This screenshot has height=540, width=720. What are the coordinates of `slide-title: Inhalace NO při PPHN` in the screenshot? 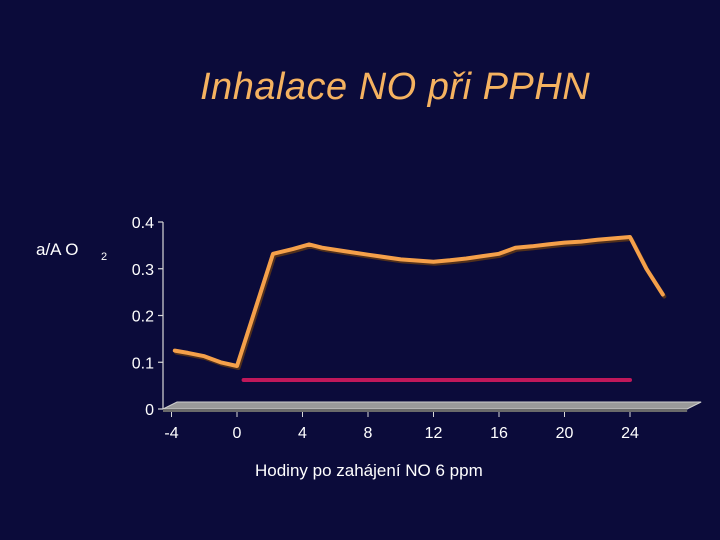 It's located at (395, 87).